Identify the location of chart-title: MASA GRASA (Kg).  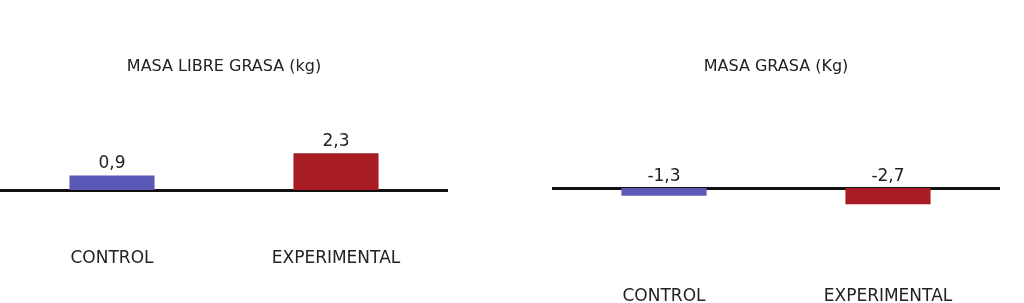
(776, 65).